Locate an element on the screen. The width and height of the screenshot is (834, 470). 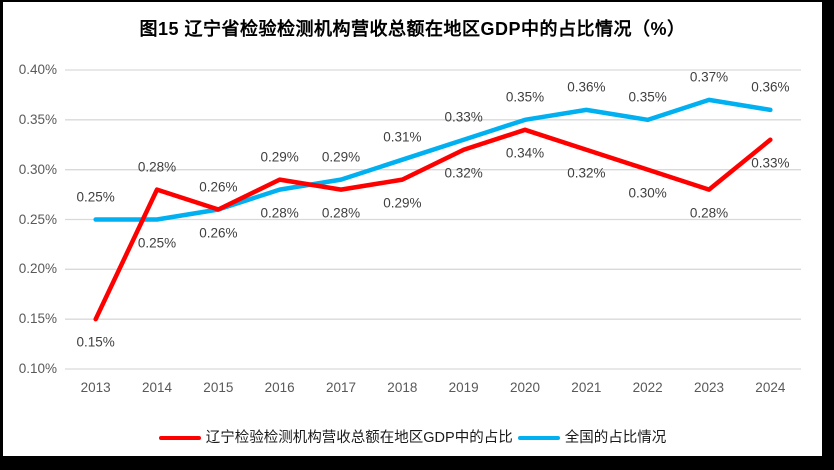
x-tick-label: 2018 is located at coordinates (402, 387).